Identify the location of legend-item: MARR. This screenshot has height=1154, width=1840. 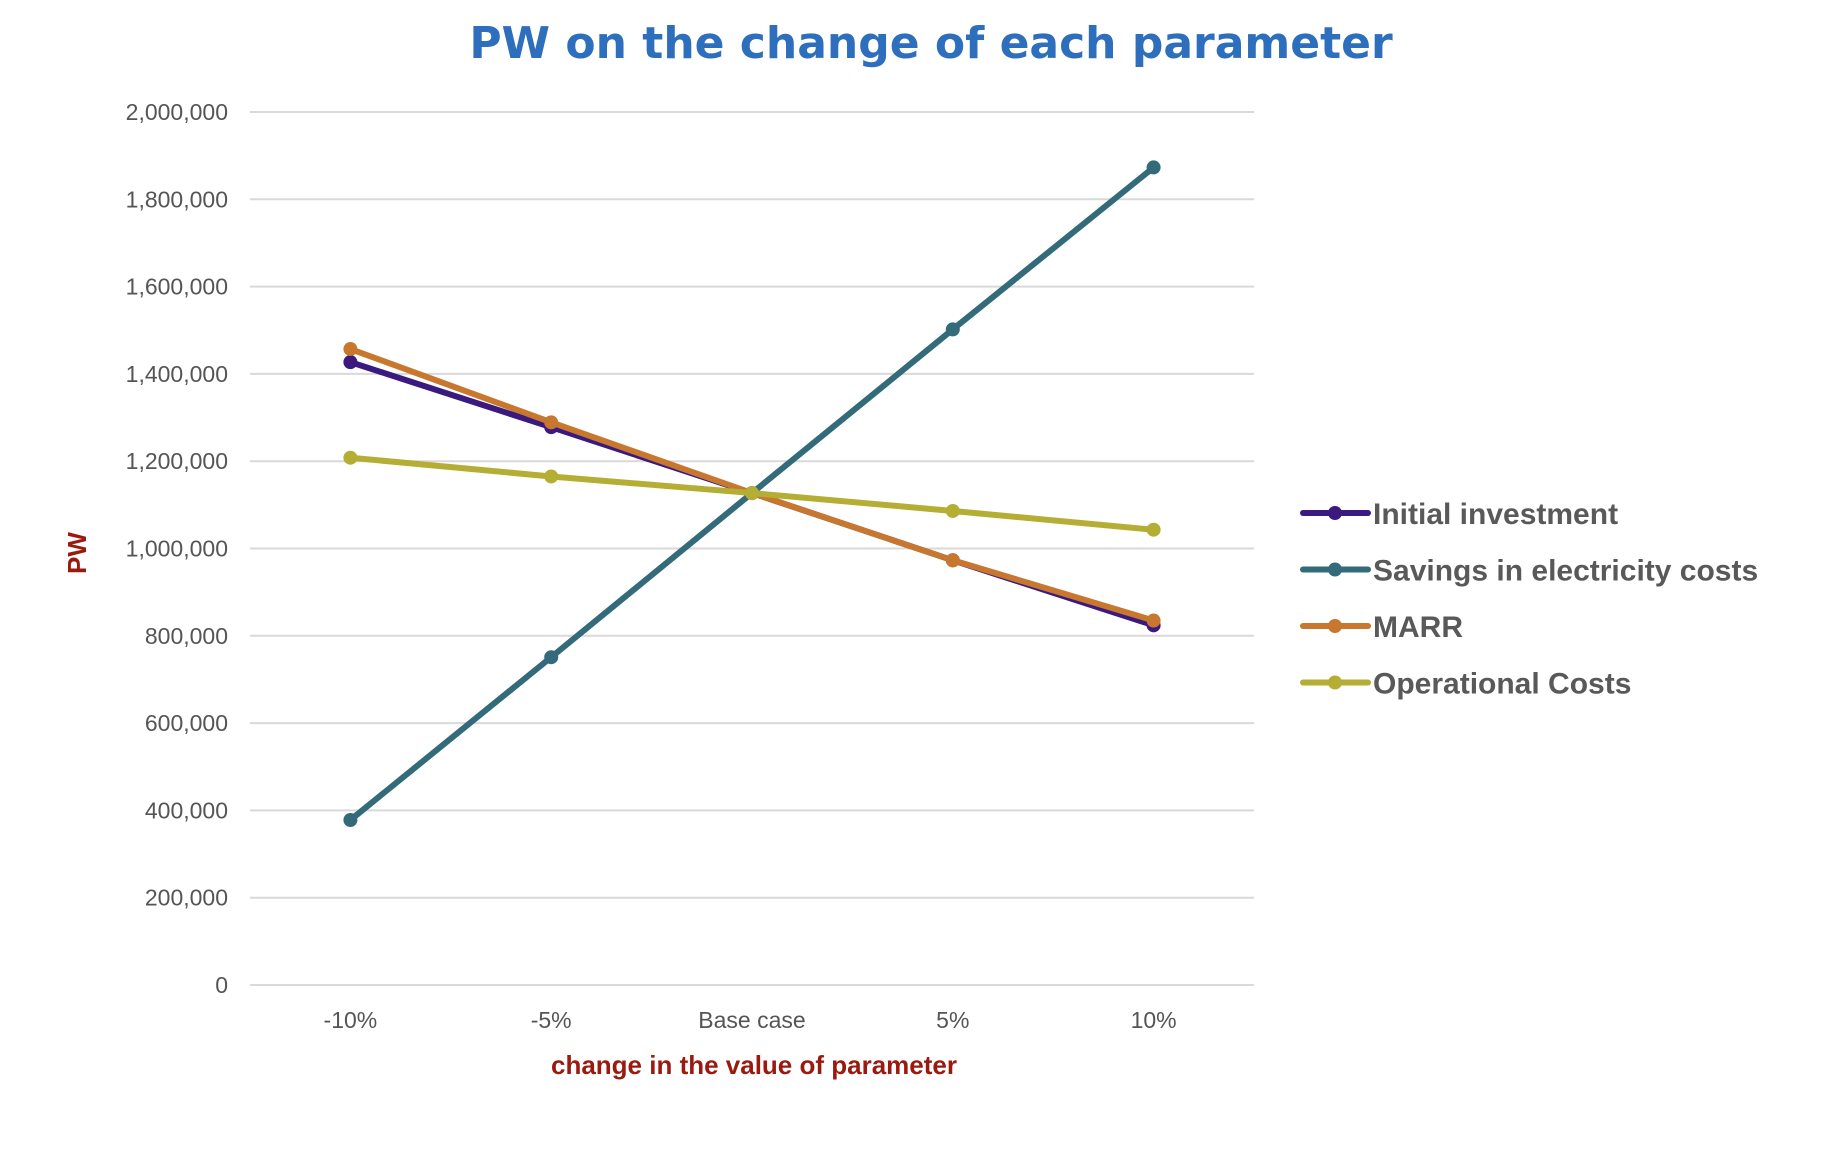
(1381, 627).